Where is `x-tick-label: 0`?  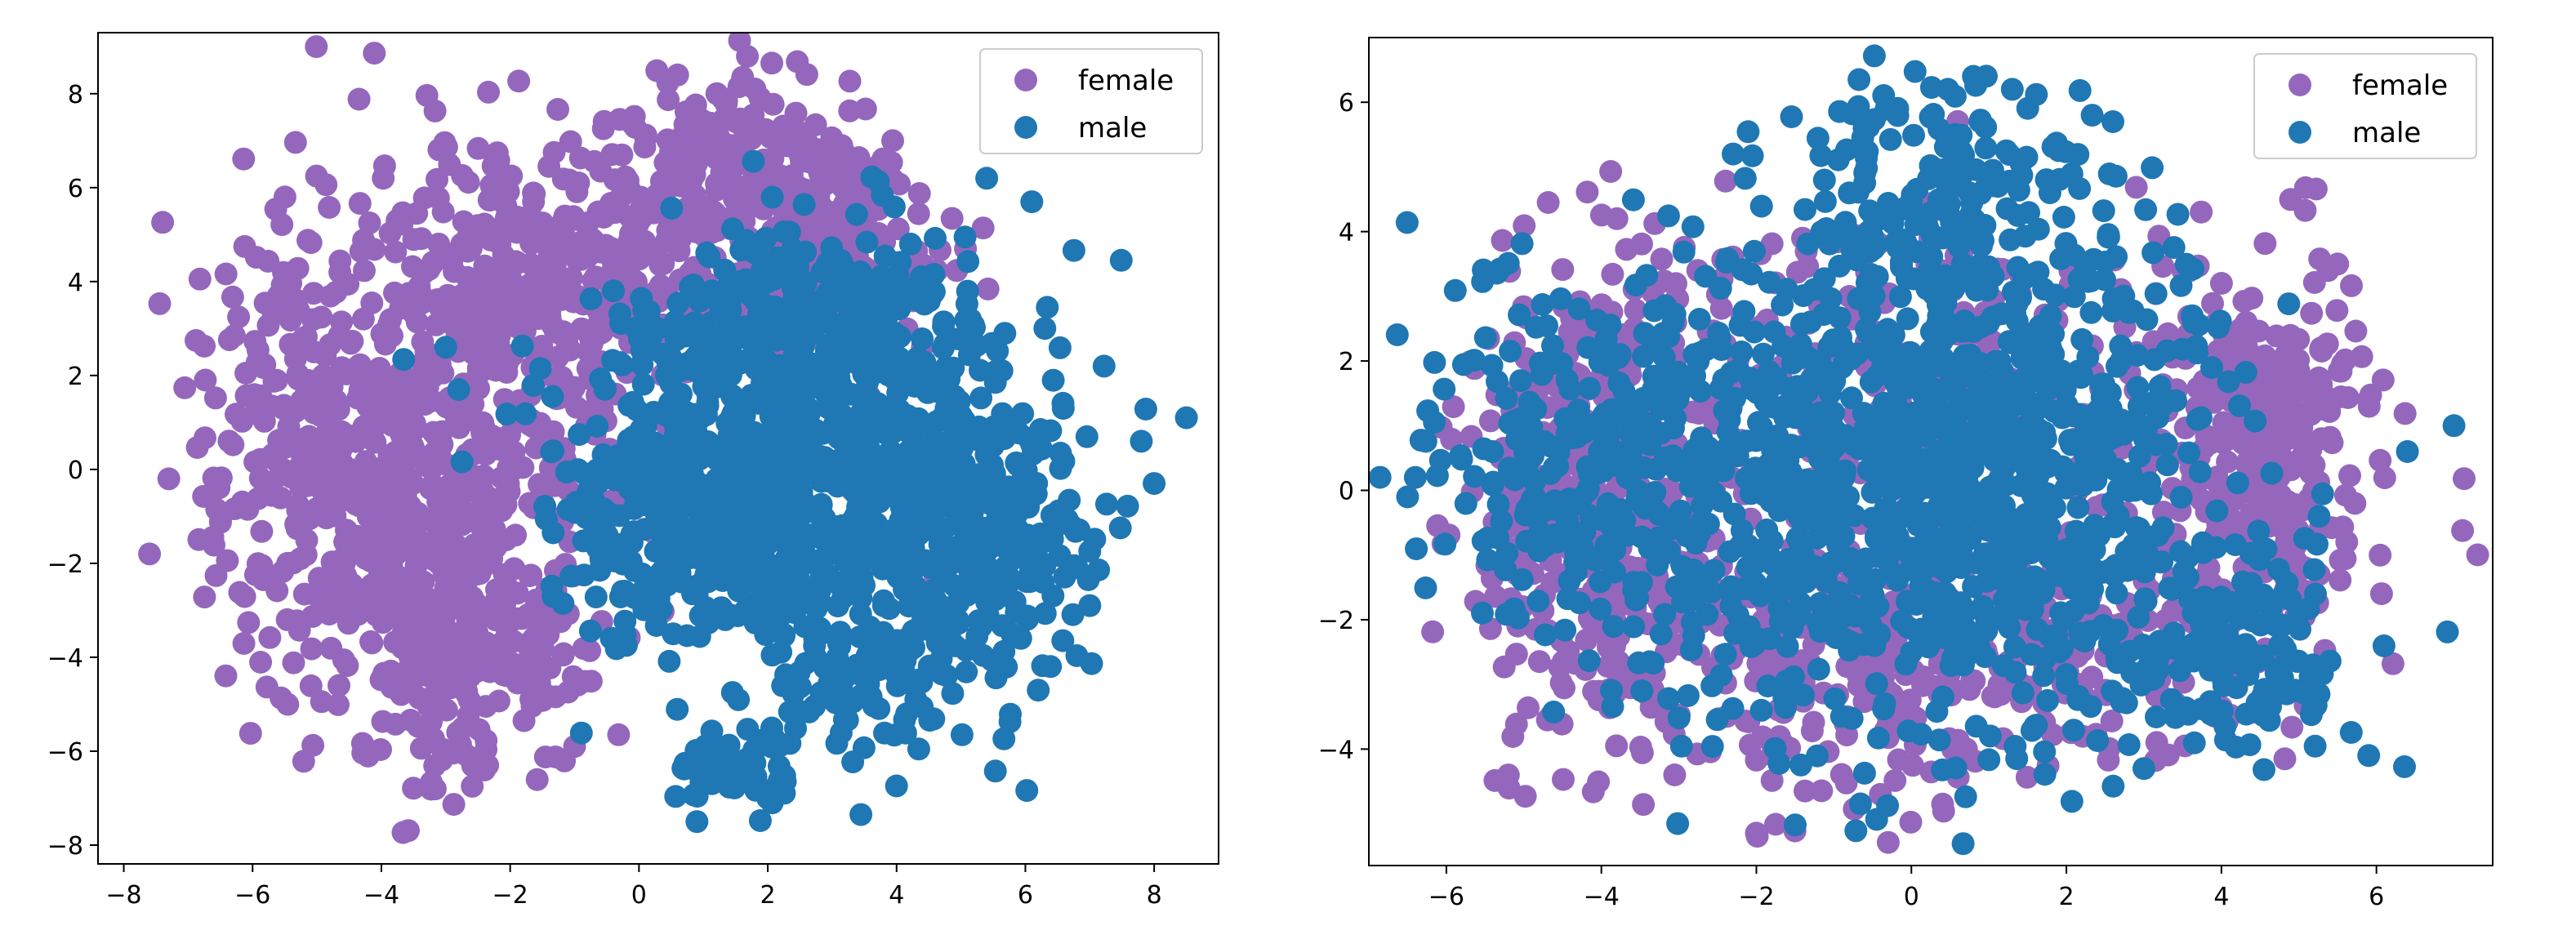
x-tick-label: 0 is located at coordinates (639, 895).